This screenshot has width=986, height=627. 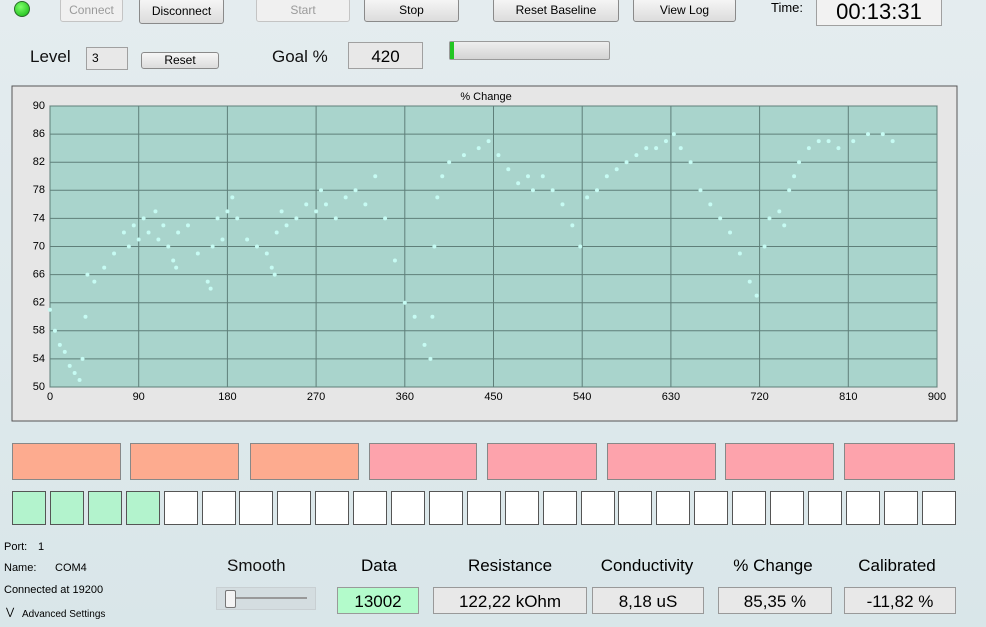 I want to click on x-tick-label: 810, so click(x=848, y=397).